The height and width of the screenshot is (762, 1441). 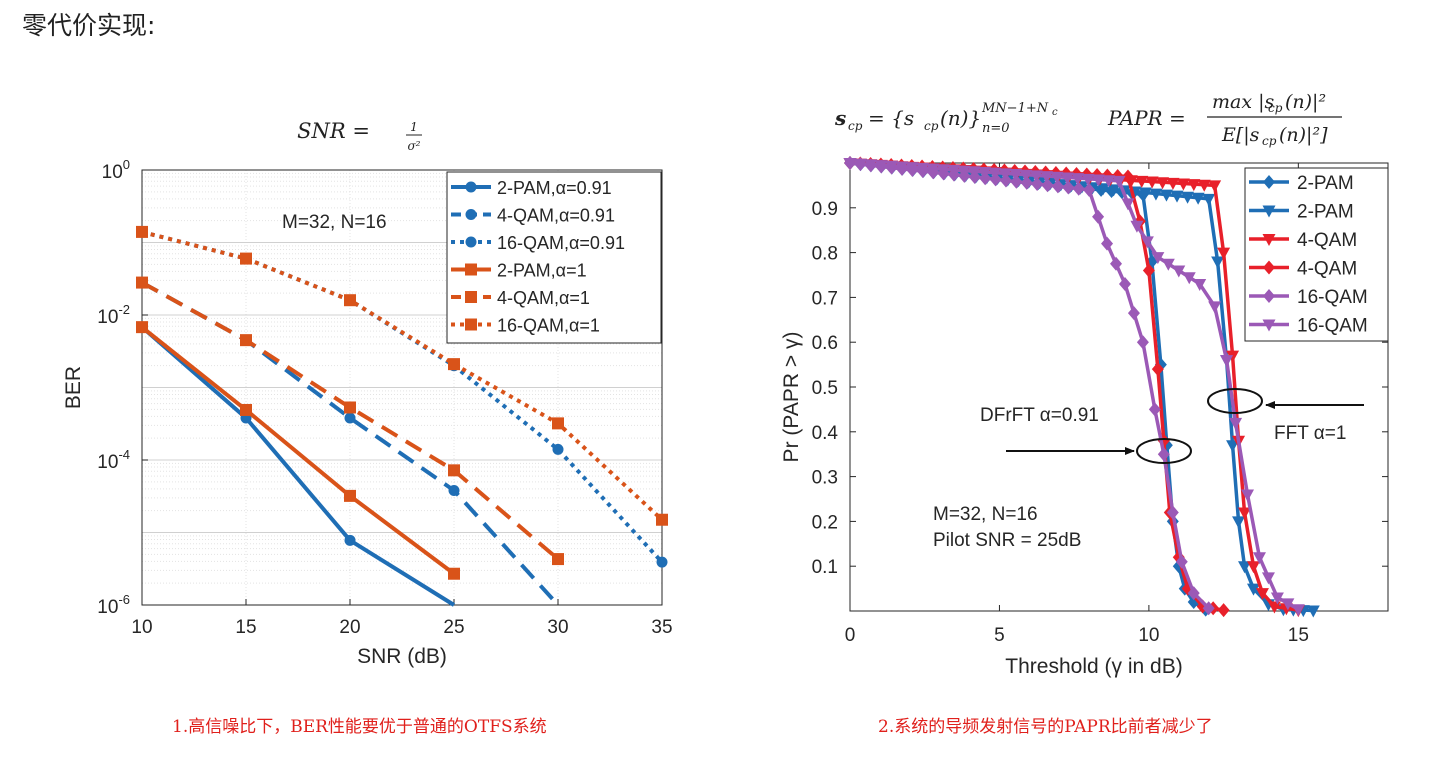 What do you see at coordinates (891, 118) in the screenshot?
I see `title-set-open: = {s` at bounding box center [891, 118].